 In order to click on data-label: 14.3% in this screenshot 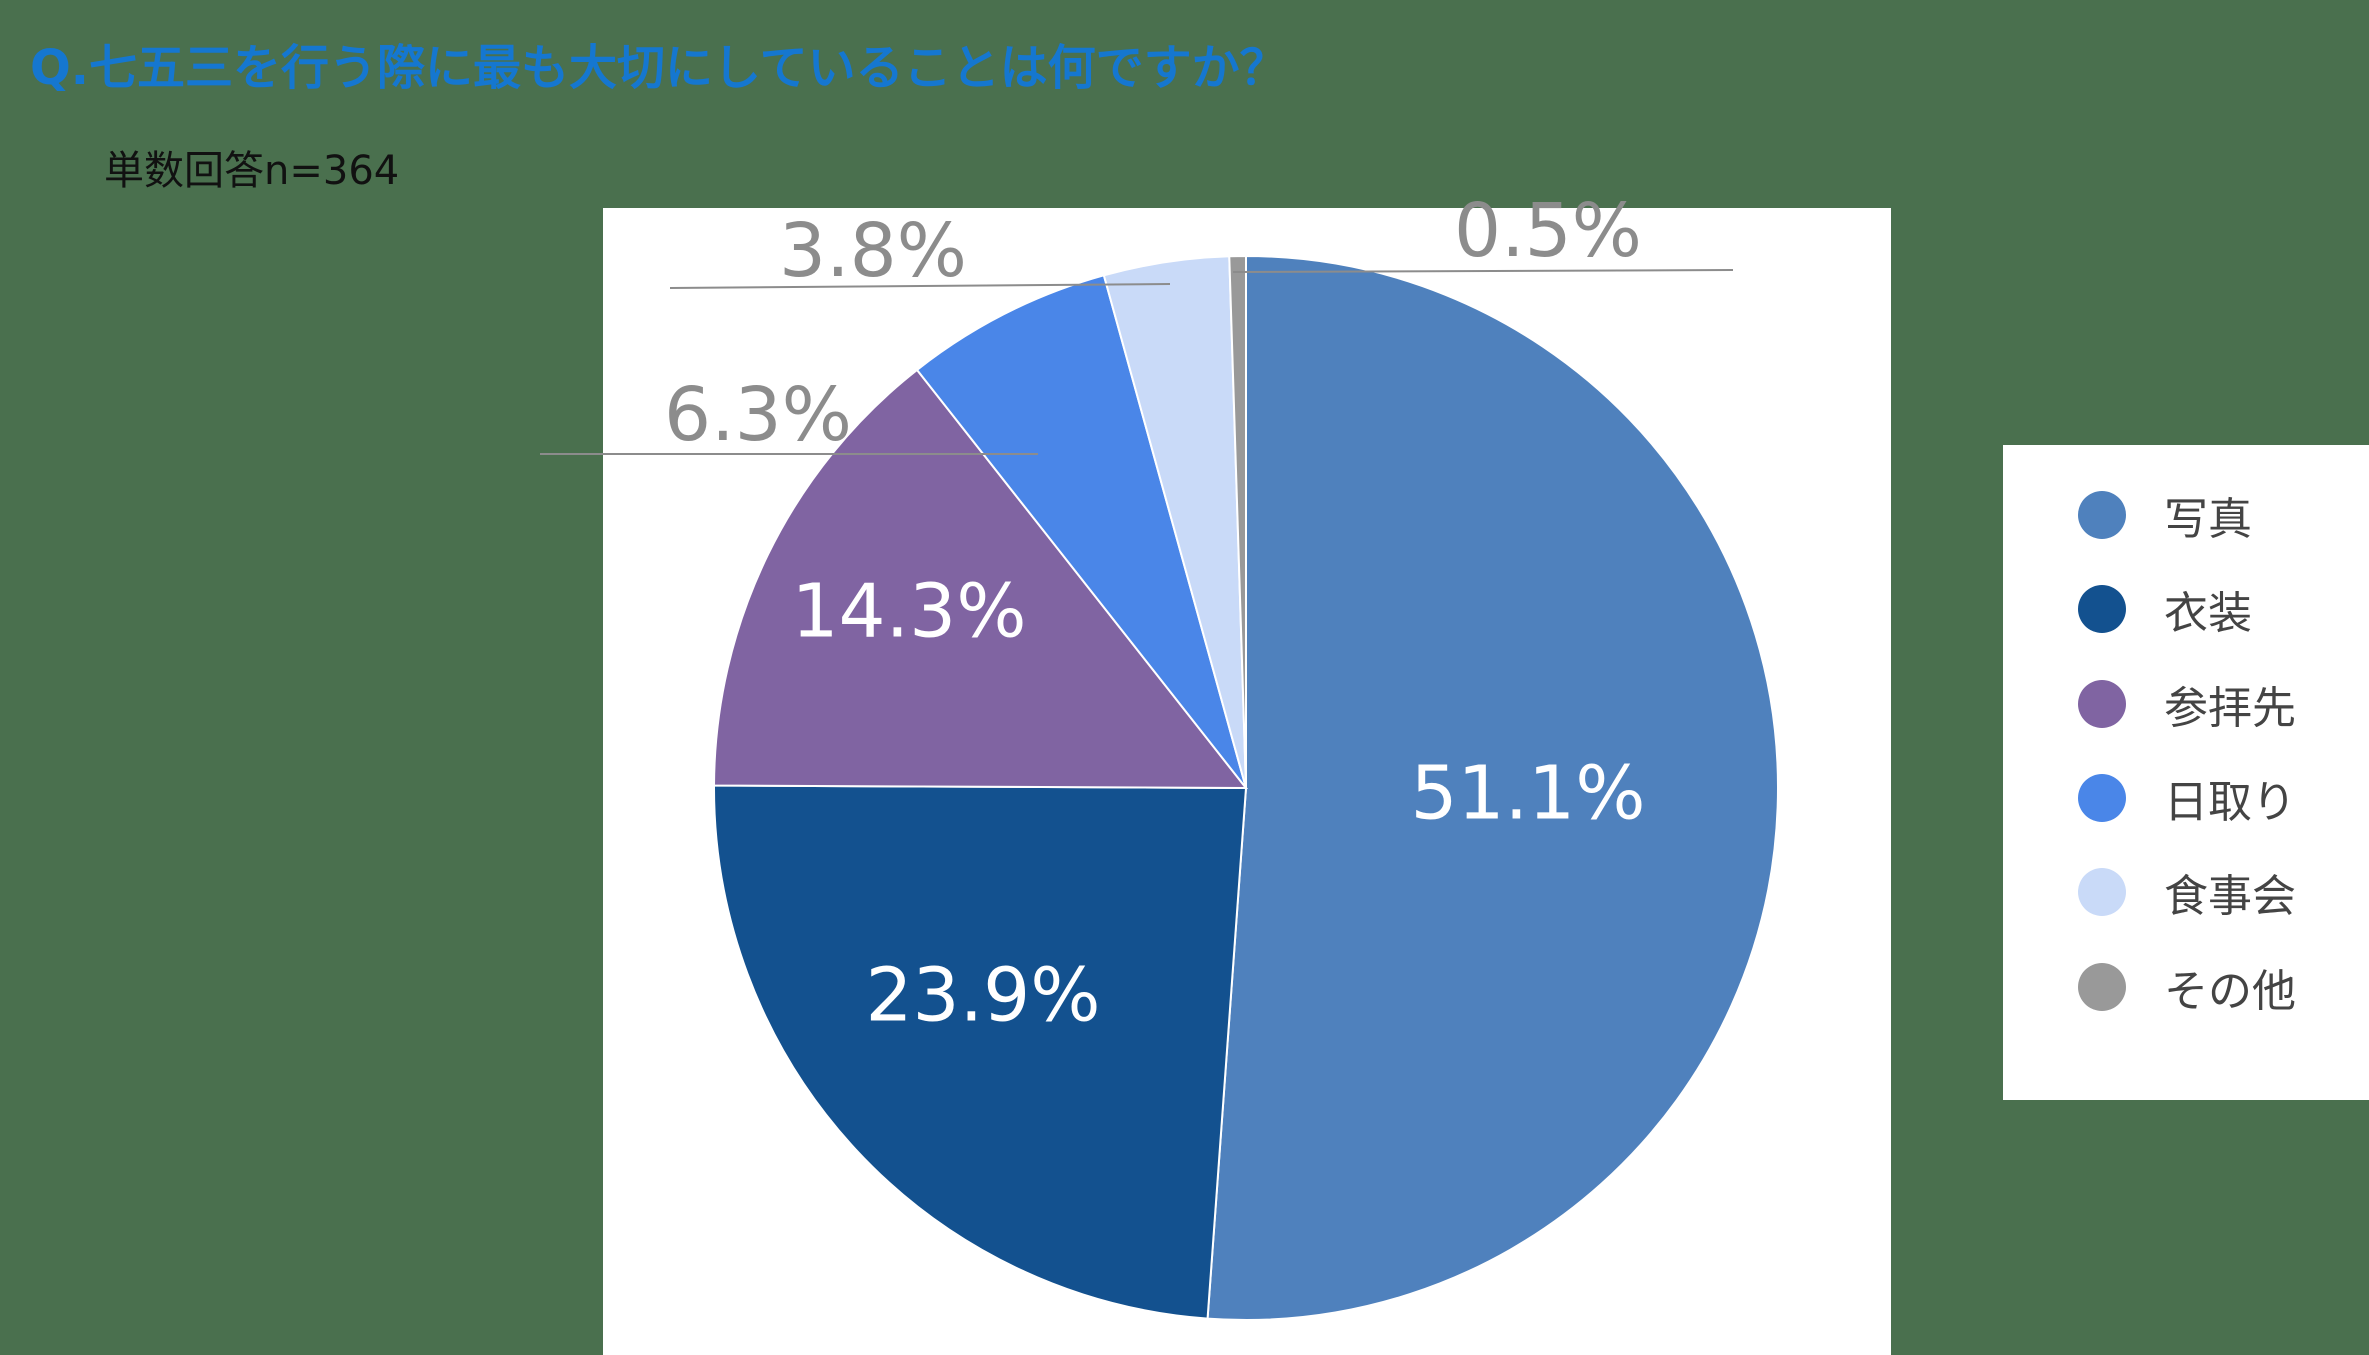, I will do `click(908, 612)`.